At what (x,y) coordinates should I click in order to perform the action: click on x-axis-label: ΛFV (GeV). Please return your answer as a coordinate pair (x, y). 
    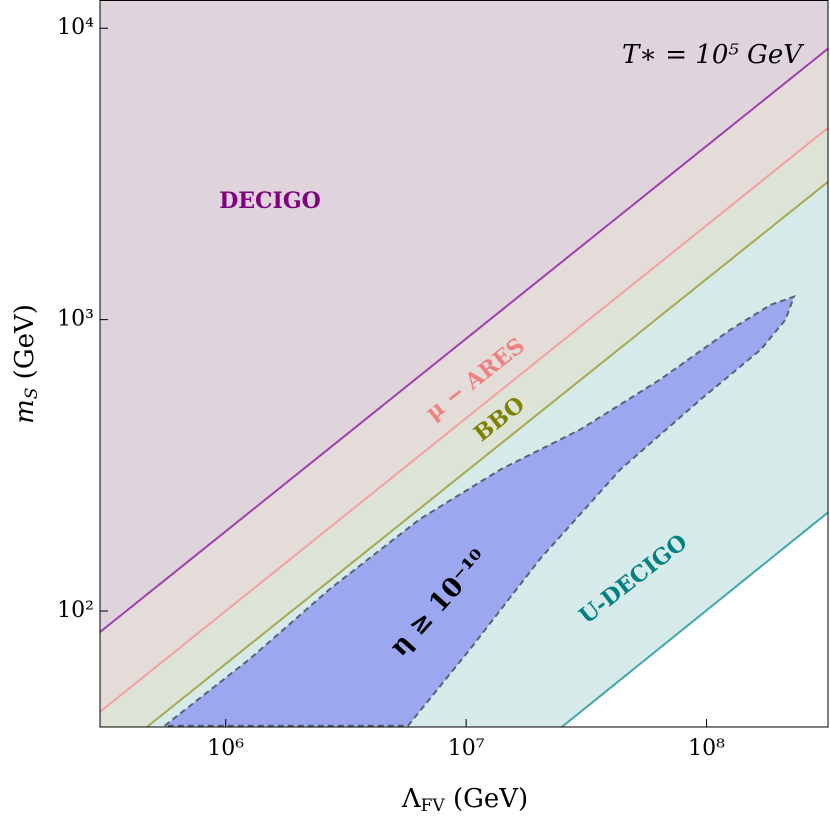
    Looking at the image, I should click on (464, 800).